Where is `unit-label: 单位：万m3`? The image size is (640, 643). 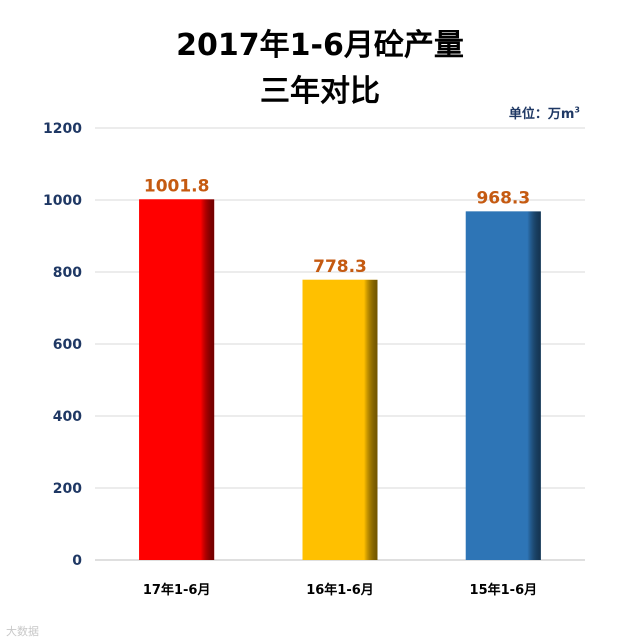 unit-label: 单位：万m3 is located at coordinates (544, 112).